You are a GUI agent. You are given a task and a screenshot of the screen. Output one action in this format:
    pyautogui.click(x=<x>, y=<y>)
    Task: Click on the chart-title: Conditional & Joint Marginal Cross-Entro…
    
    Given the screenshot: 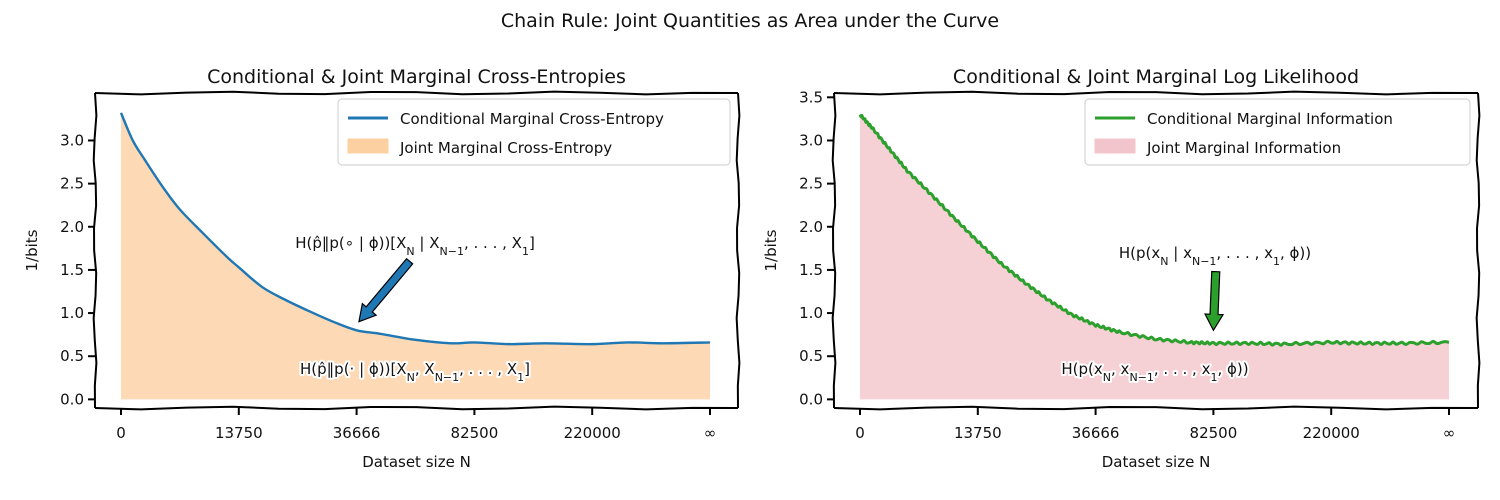 What is the action you would take?
    pyautogui.click(x=416, y=77)
    